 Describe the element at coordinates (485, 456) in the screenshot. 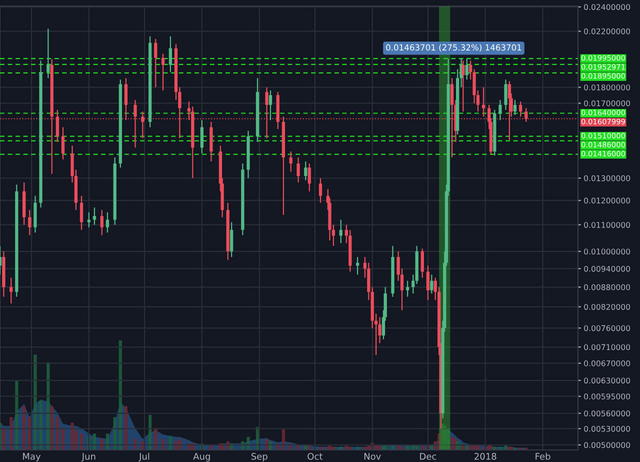

I see `x-tick-label: 2018` at that location.